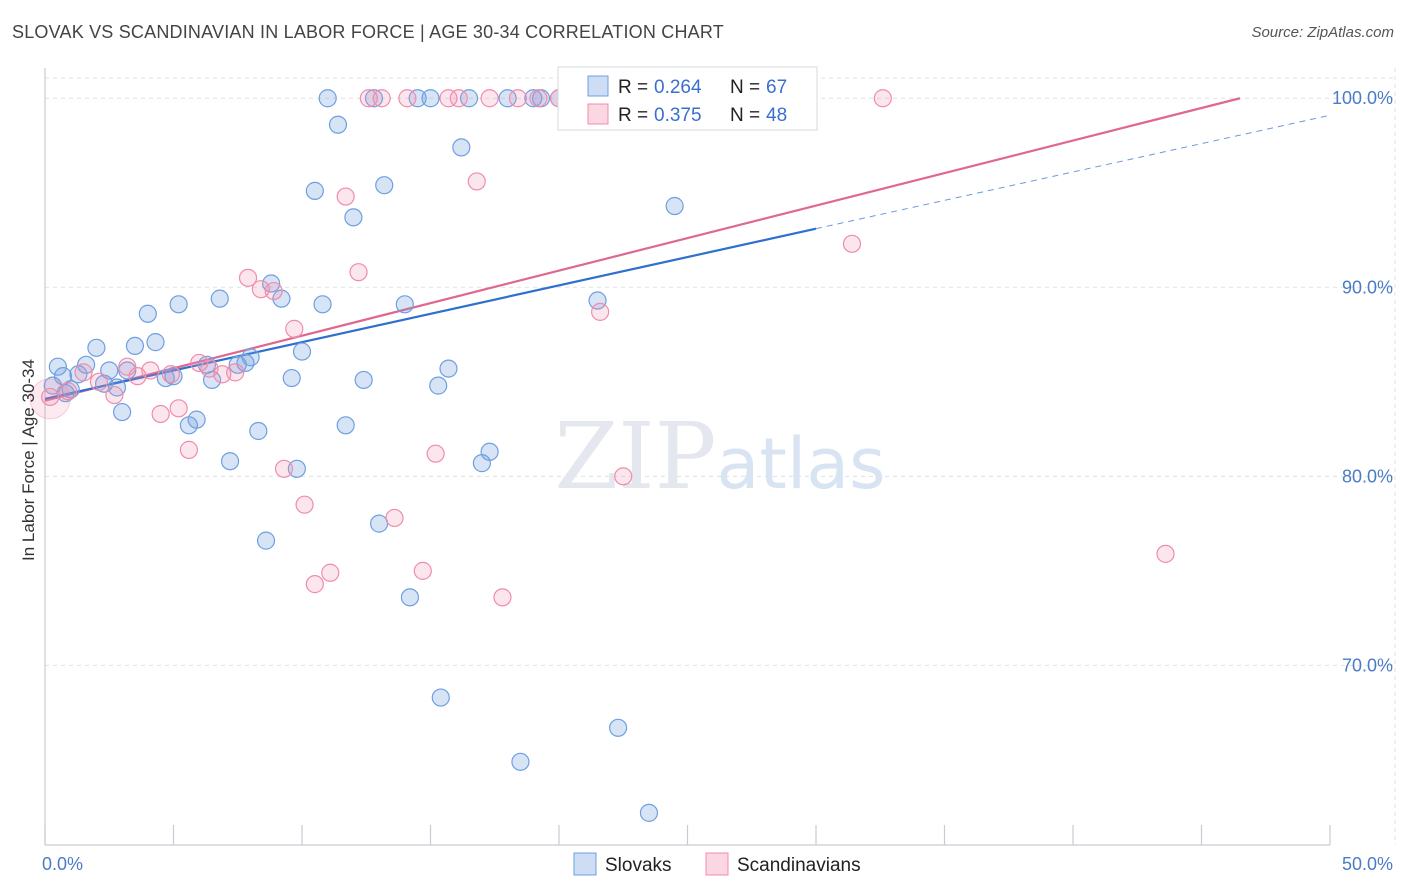  I want to click on slovaks-legend-swatch, so click(585, 864).